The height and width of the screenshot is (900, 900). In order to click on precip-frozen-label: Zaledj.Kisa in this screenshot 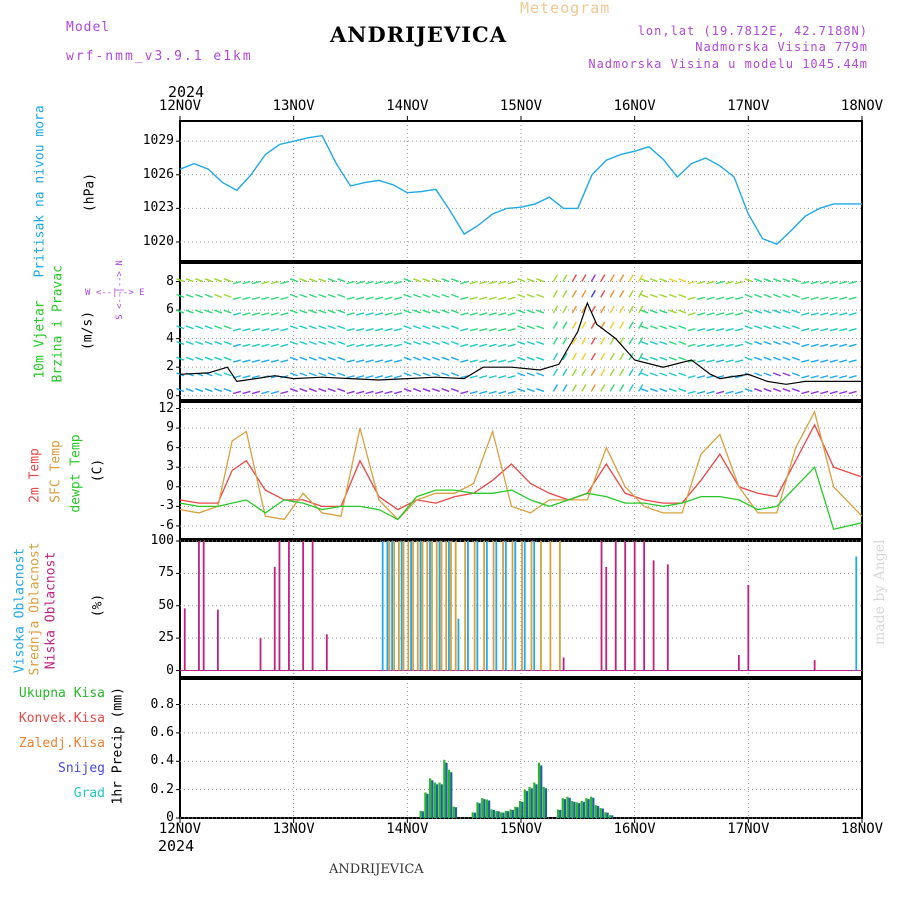, I will do `click(61, 743)`.